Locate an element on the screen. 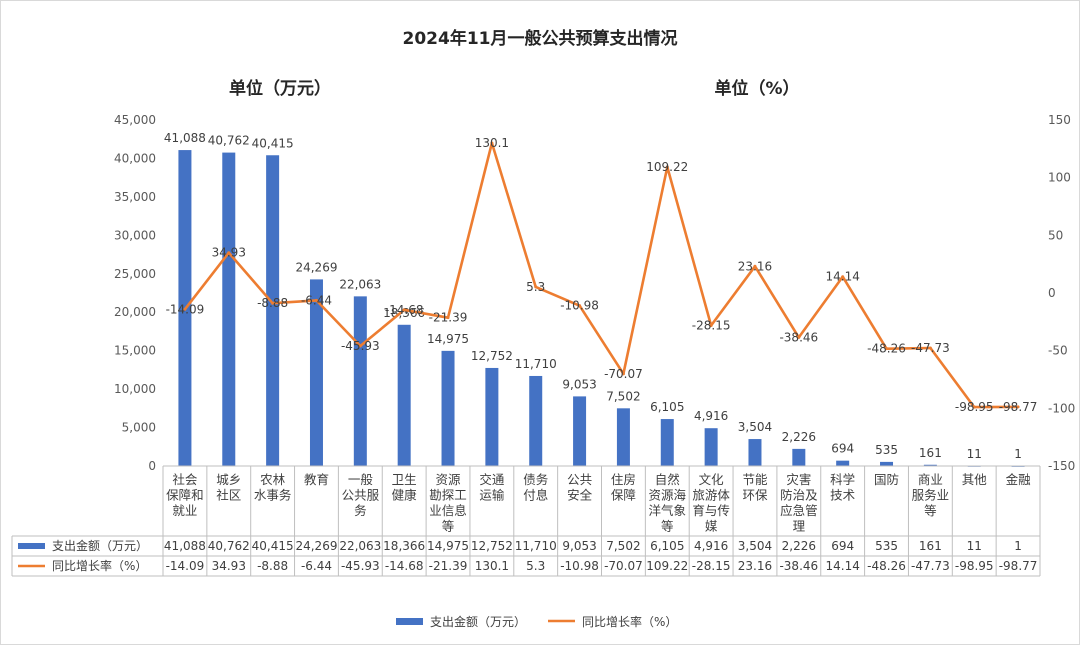 The width and height of the screenshot is (1080, 645). table-cell-rate: 23.16 is located at coordinates (755, 566).